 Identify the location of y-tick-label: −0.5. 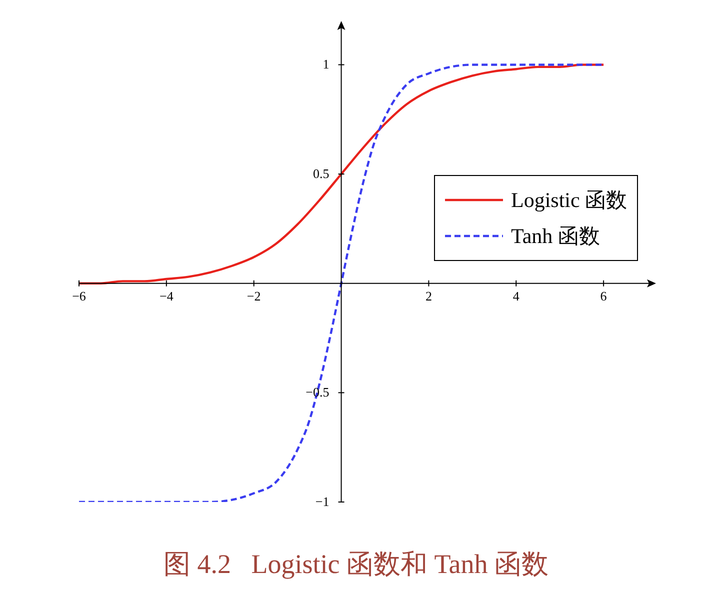
(318, 392).